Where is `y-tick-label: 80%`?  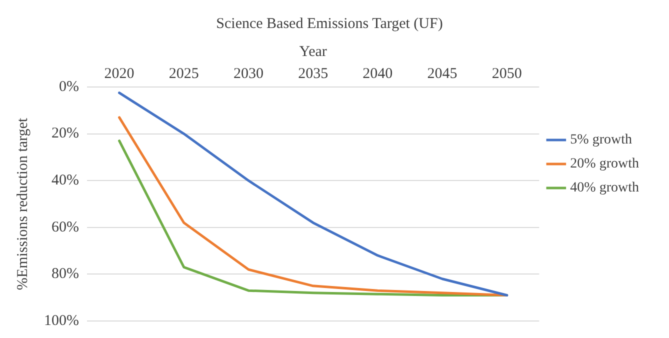
y-tick-label: 80% is located at coordinates (65, 274).